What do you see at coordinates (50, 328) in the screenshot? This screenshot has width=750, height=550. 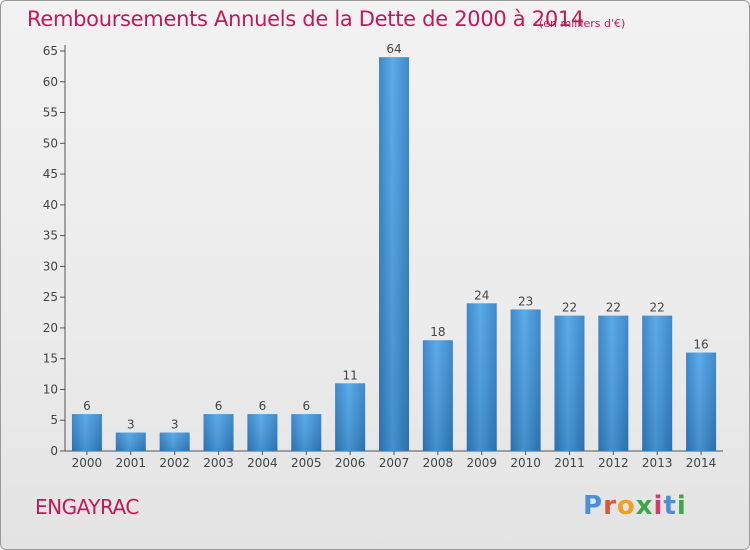 I see `y-tick-label: 20` at bounding box center [50, 328].